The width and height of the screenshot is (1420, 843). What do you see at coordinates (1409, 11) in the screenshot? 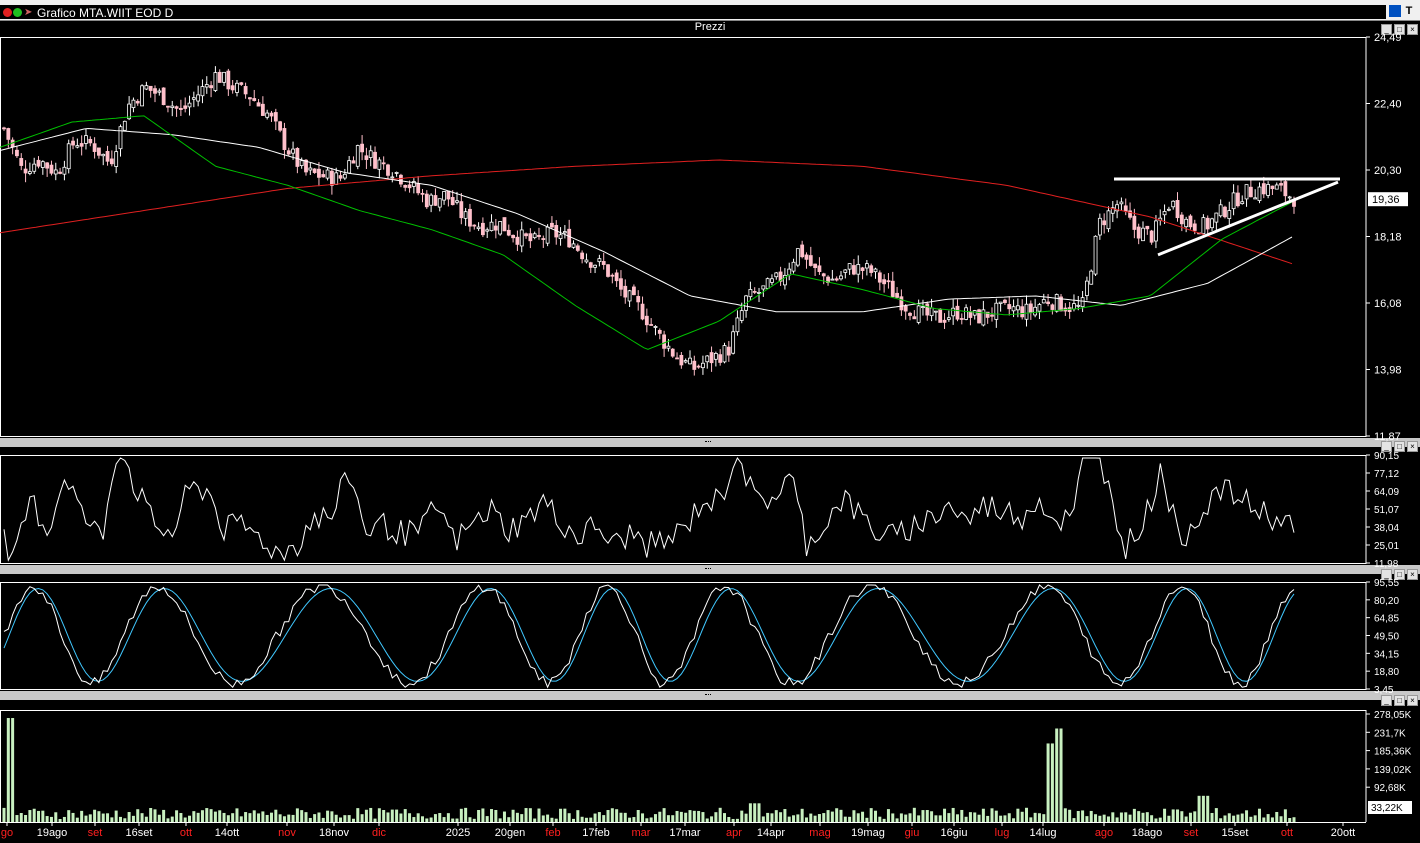
I see `text-tool-icon: T` at bounding box center [1409, 11].